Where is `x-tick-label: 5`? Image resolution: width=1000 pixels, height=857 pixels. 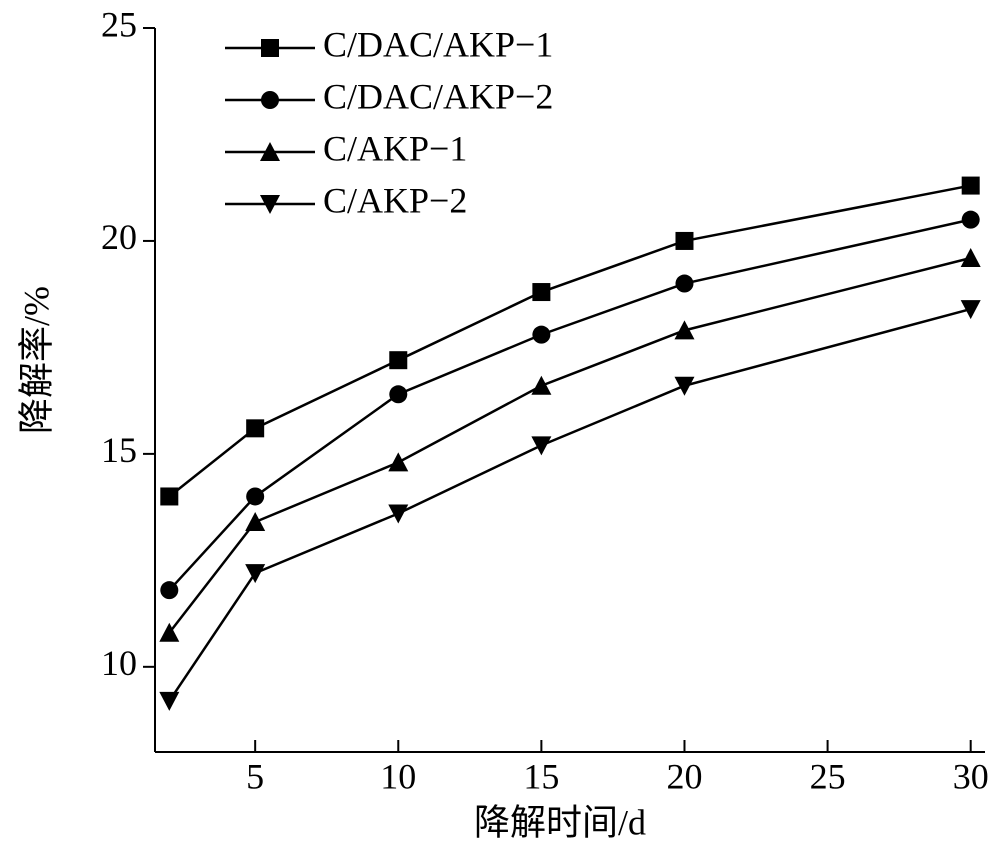 x-tick-label: 5 is located at coordinates (255, 776).